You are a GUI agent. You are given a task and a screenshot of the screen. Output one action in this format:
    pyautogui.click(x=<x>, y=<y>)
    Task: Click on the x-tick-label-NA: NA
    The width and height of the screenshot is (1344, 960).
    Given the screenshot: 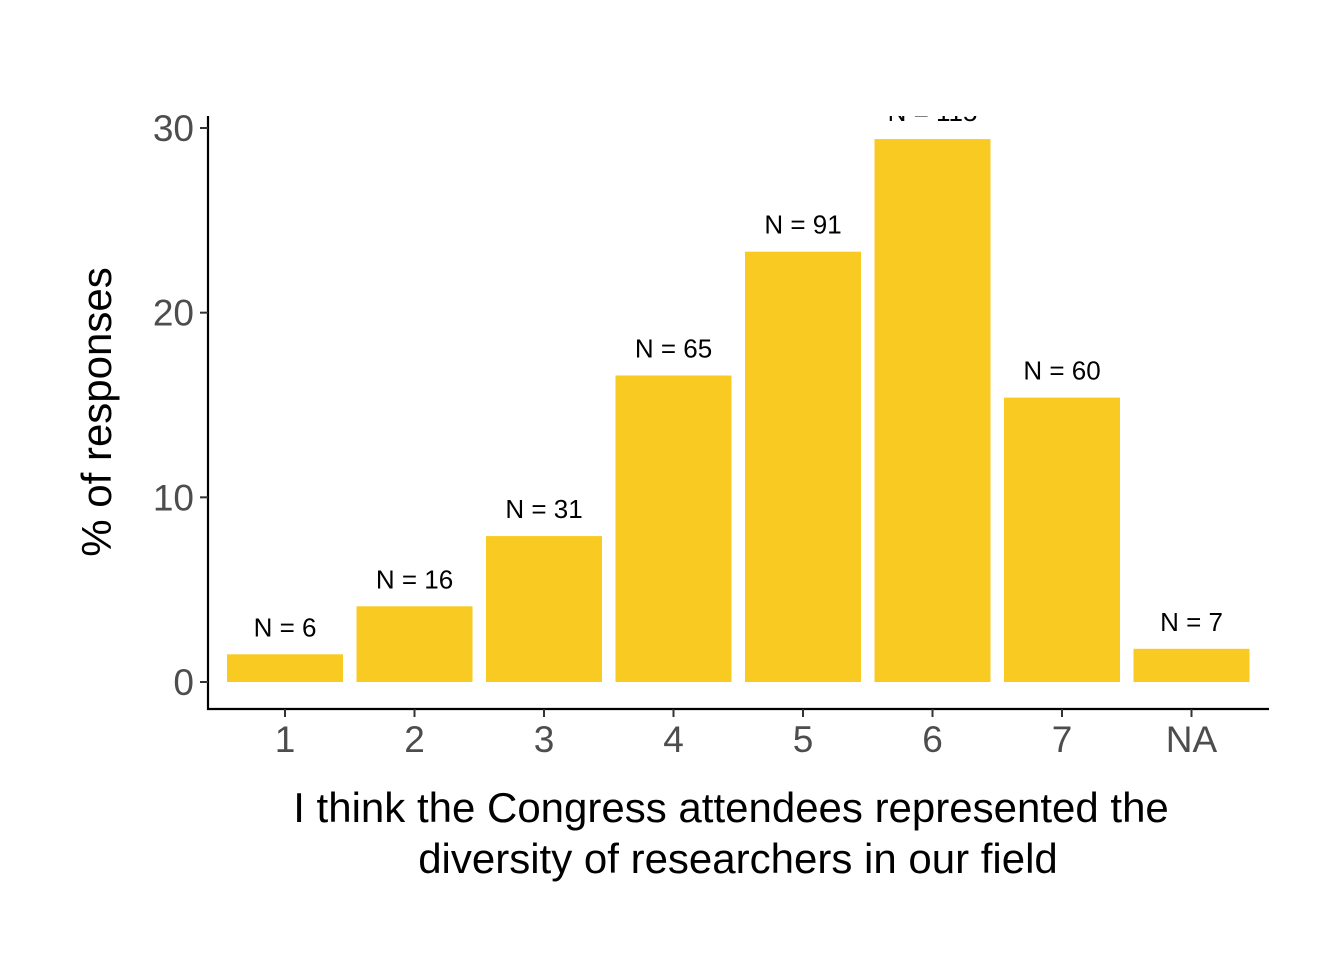 What is the action you would take?
    pyautogui.click(x=1192, y=739)
    